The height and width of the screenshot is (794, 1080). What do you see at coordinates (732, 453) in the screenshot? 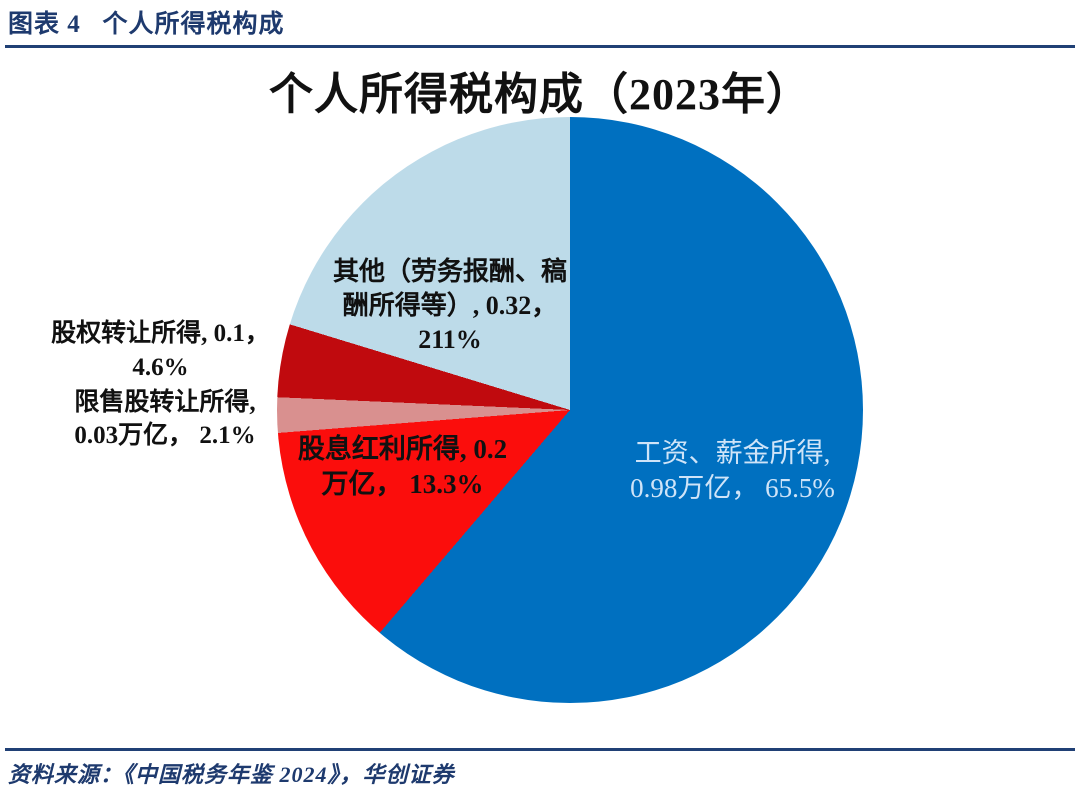
I see `slice-label-line: 工资、薪金所得,` at bounding box center [732, 453].